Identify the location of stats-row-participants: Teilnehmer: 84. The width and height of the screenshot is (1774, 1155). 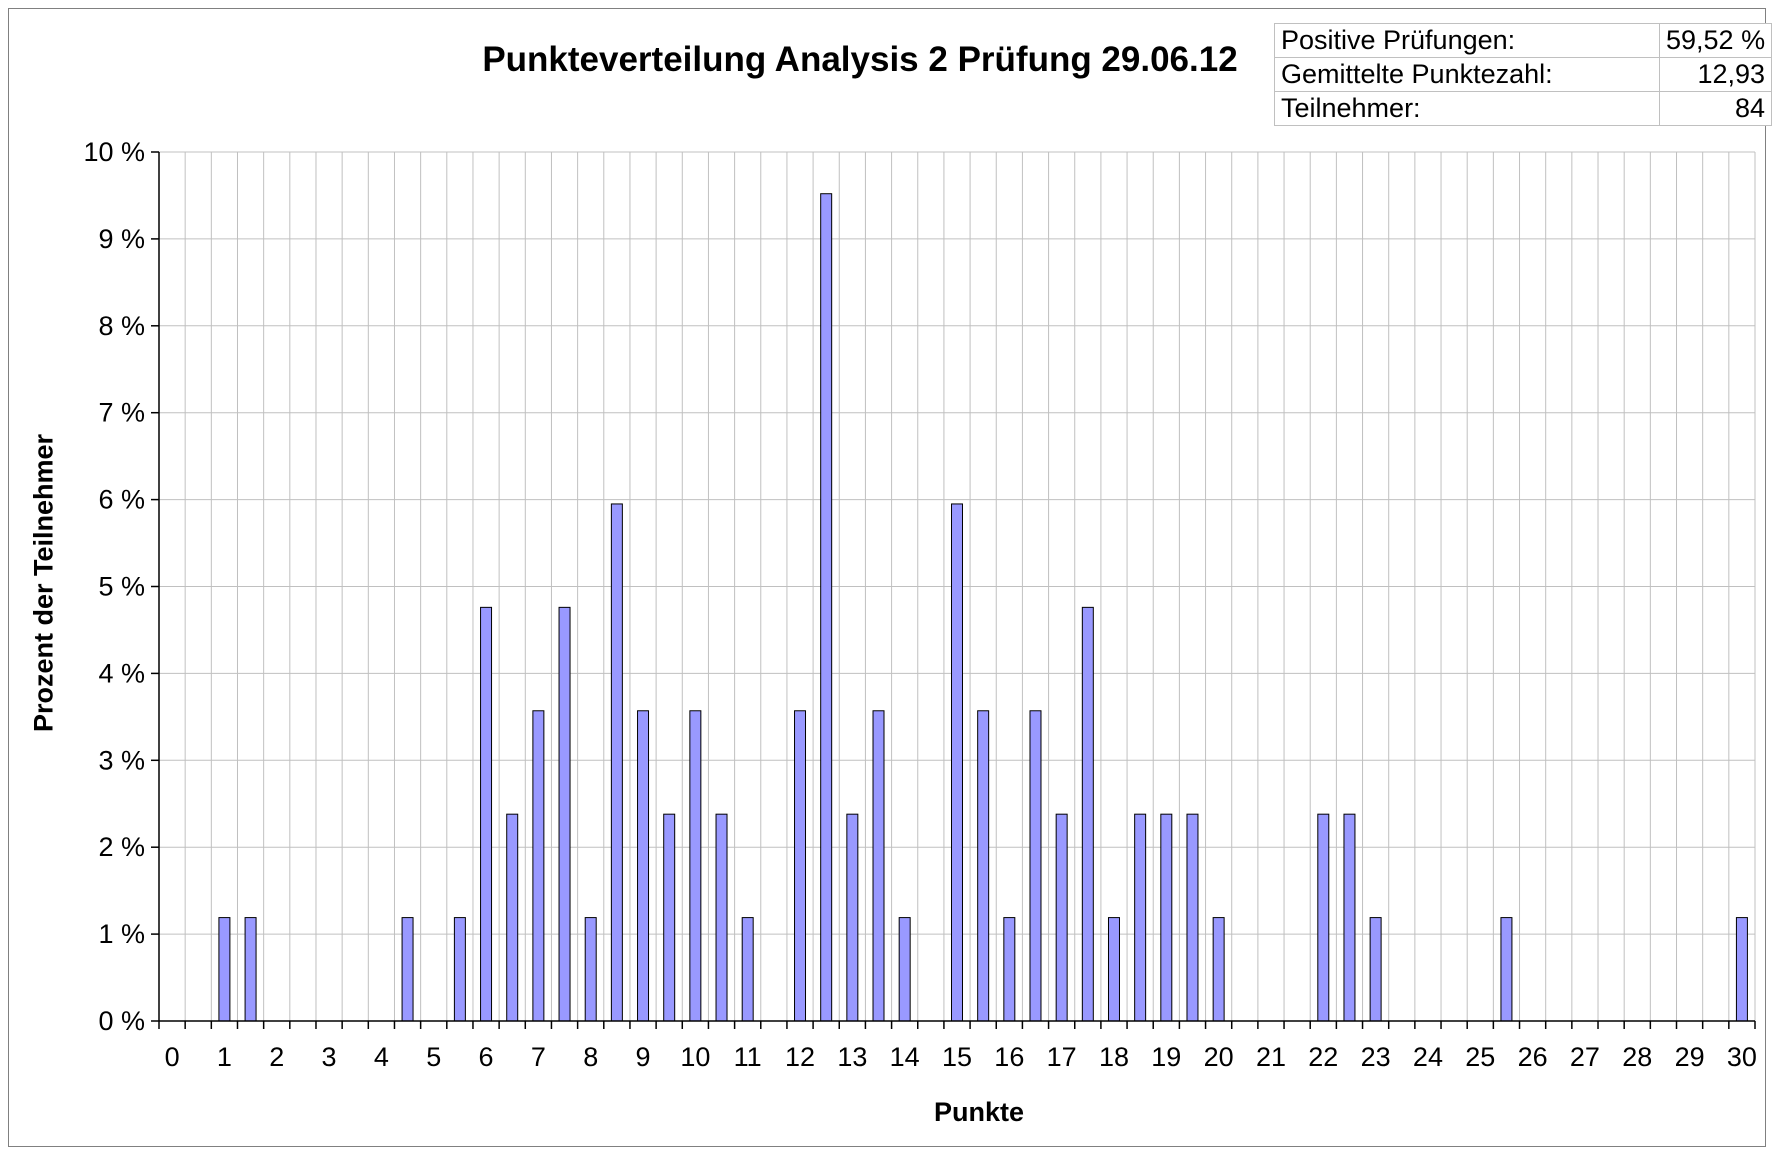
(1523, 108).